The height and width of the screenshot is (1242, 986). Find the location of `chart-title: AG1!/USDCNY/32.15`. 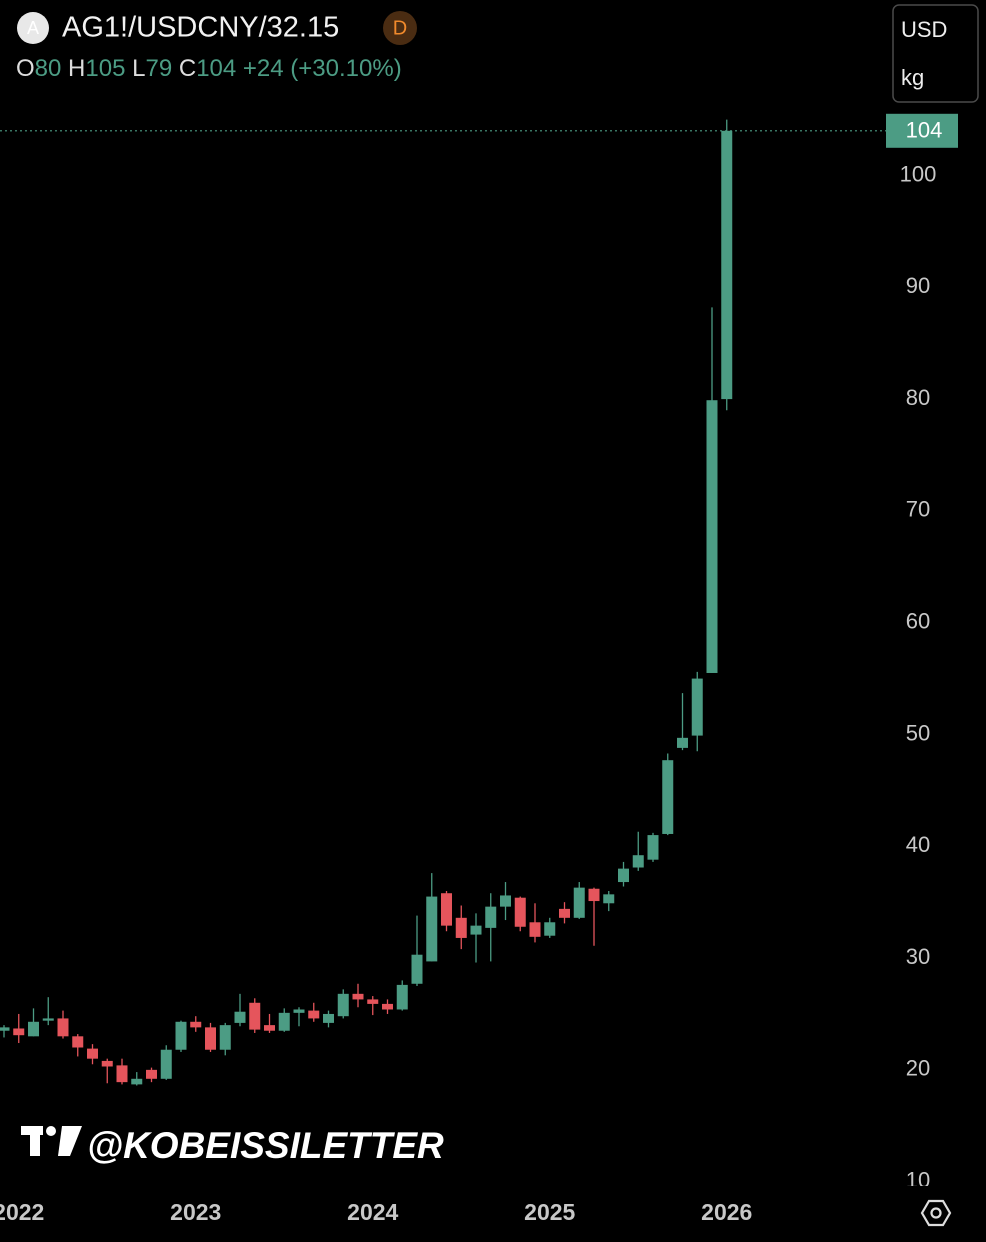

chart-title: AG1!/USDCNY/32.15 is located at coordinates (200, 28).